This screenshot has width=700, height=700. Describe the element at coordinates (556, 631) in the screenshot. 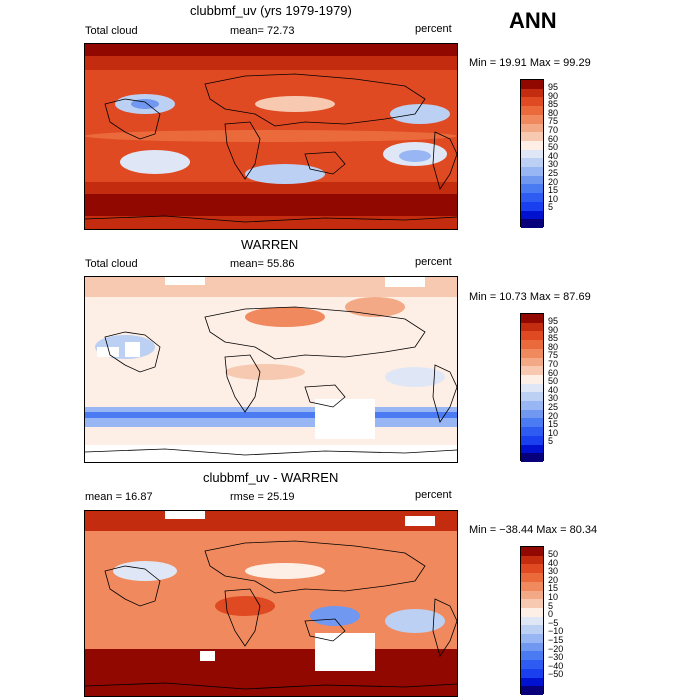

I see `colorbar-tick-label: −10` at that location.